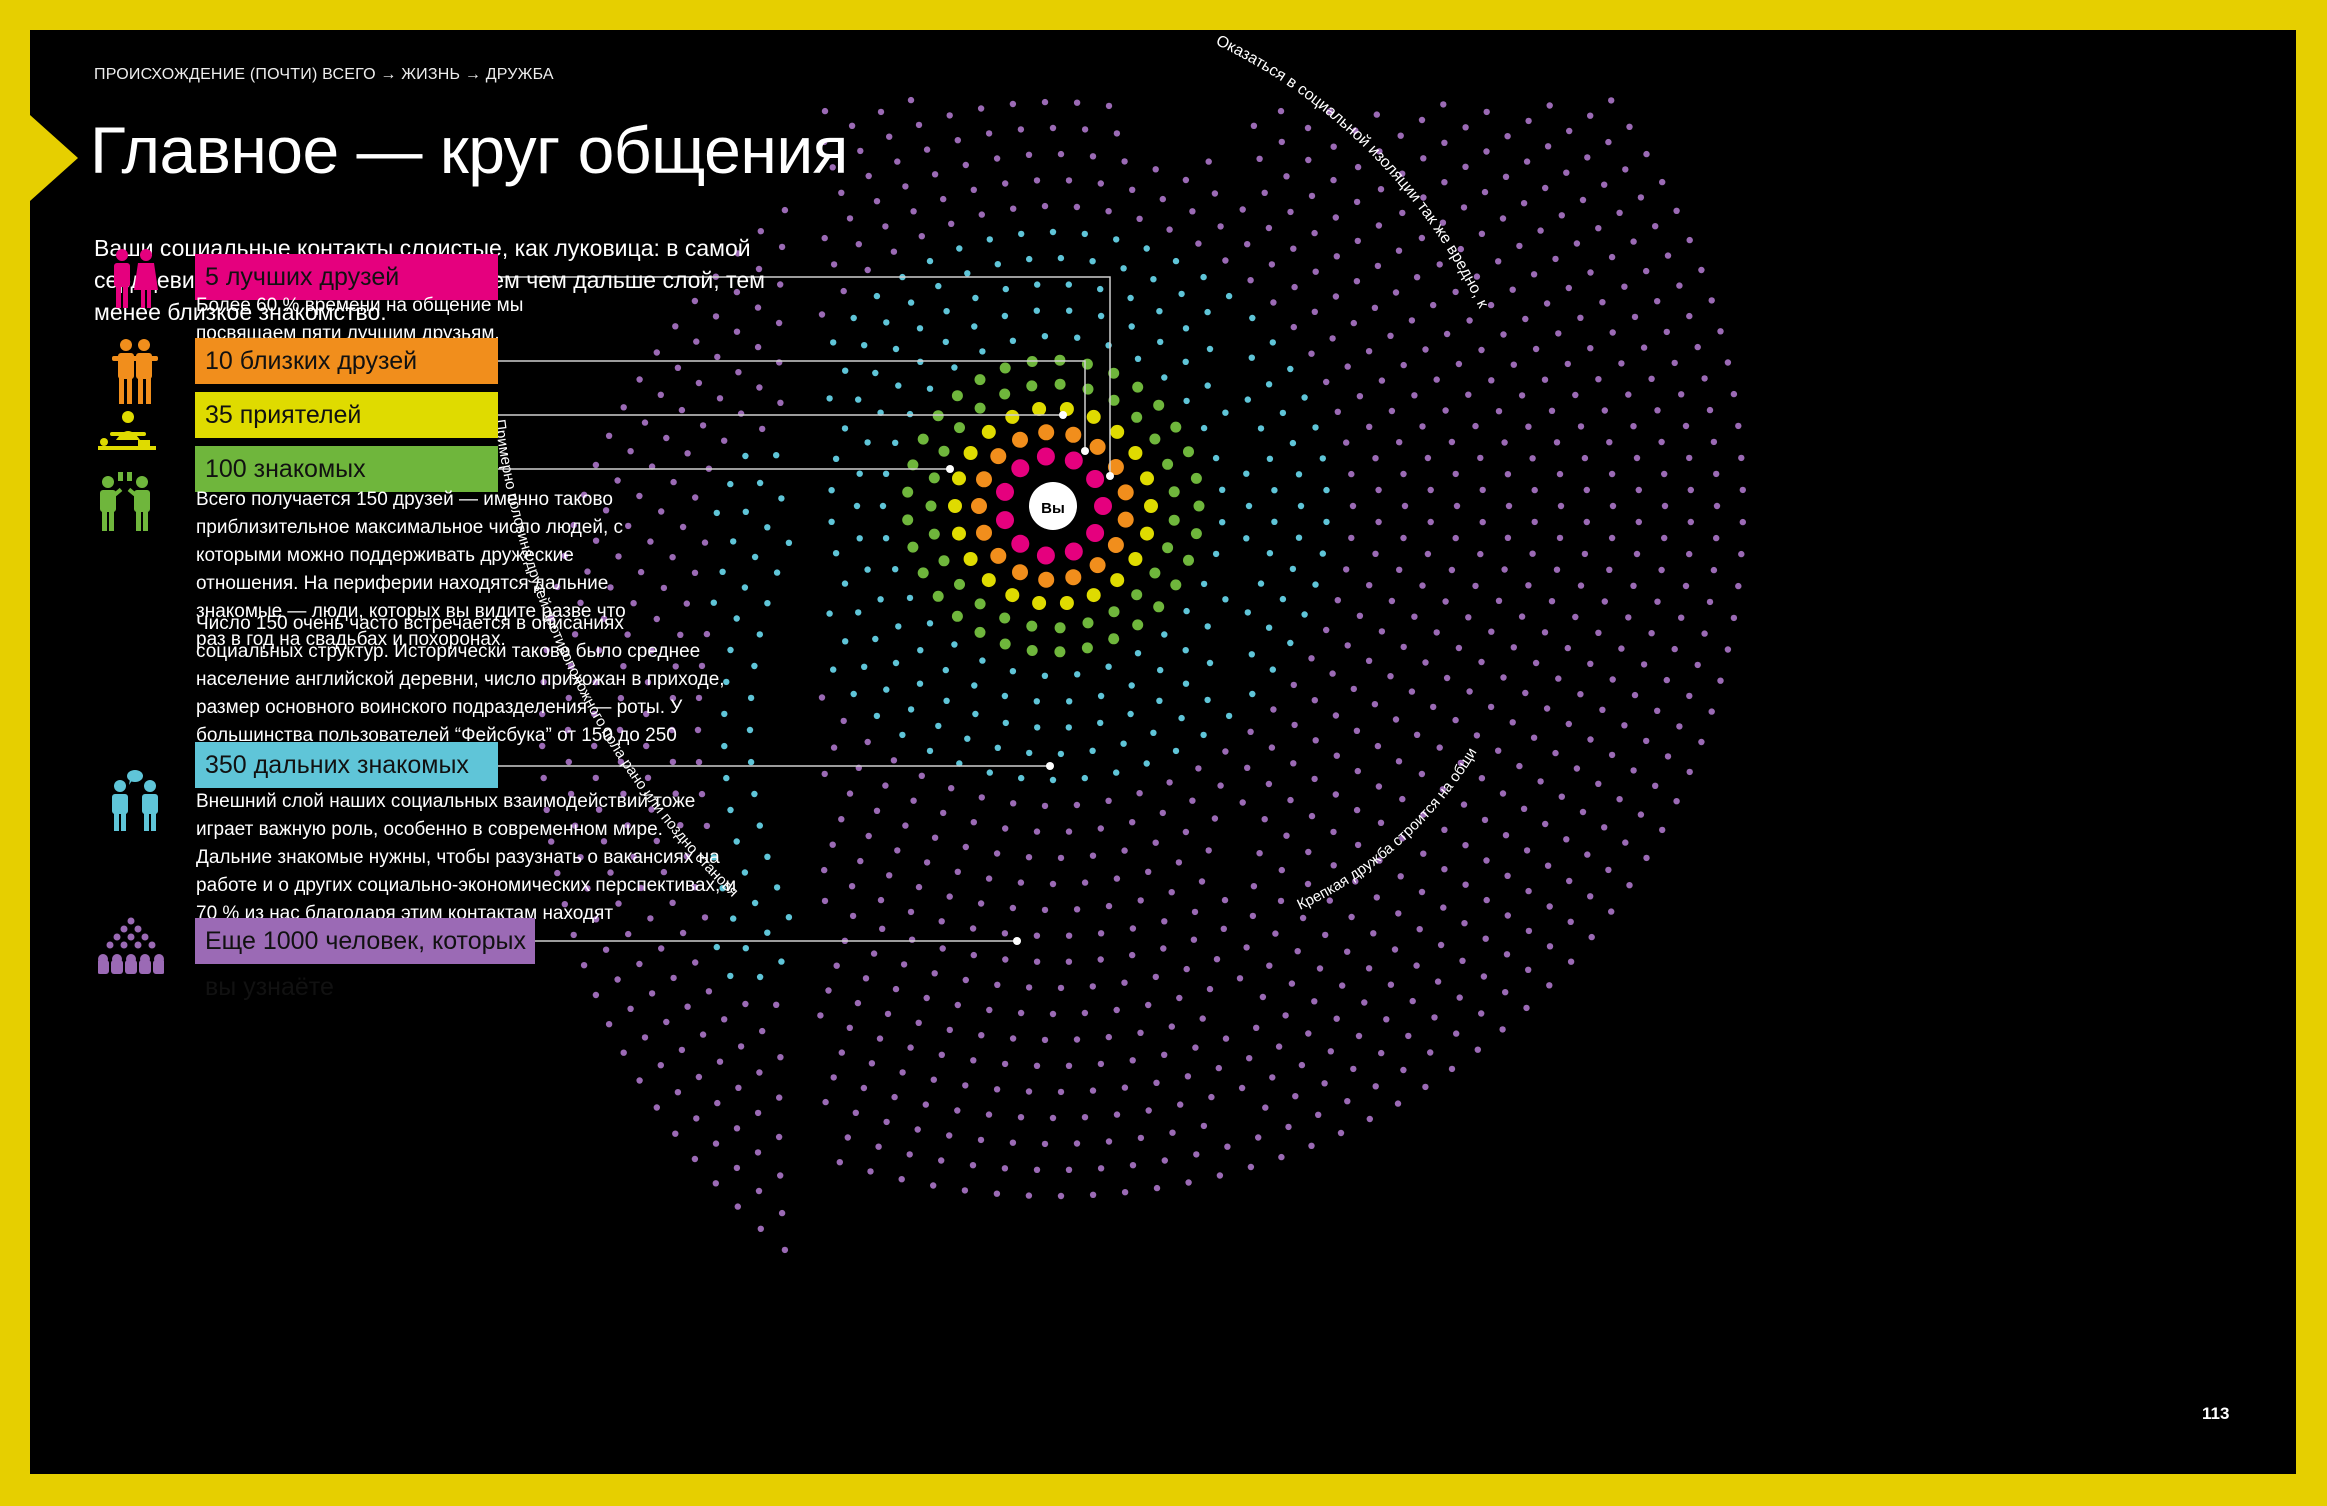  What do you see at coordinates (804, 376) in the screenshot?
I see `leader-line` at bounding box center [804, 376].